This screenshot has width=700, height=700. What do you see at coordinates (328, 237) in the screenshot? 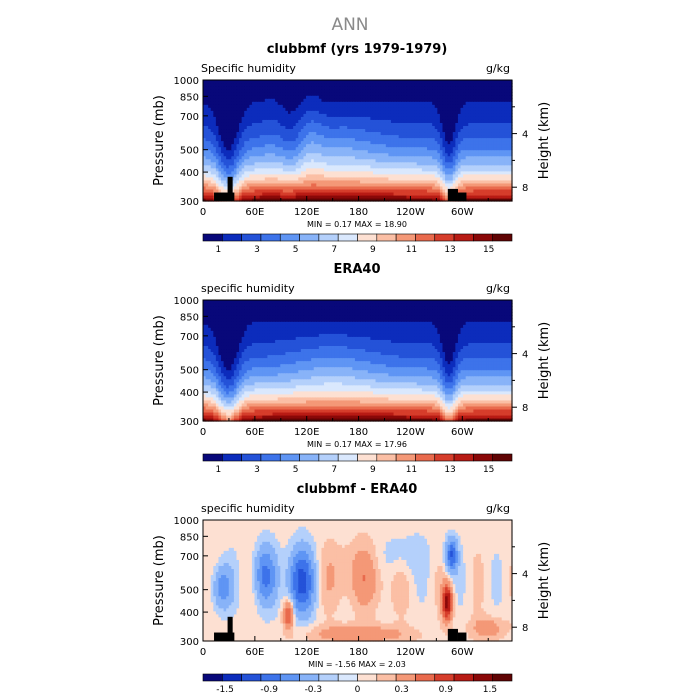
I see `colorbar-swatch` at bounding box center [328, 237].